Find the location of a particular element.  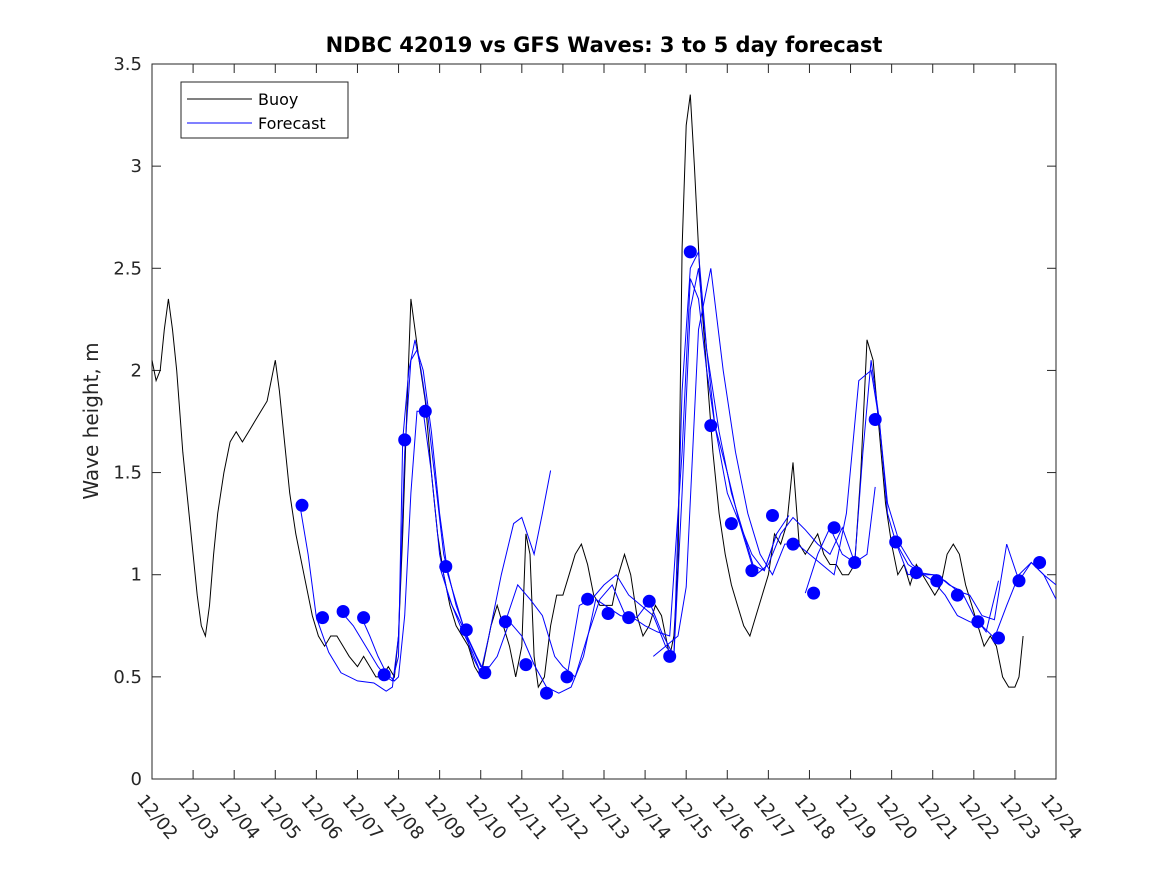

y-axis-label: Wave height, m is located at coordinates (91, 420).